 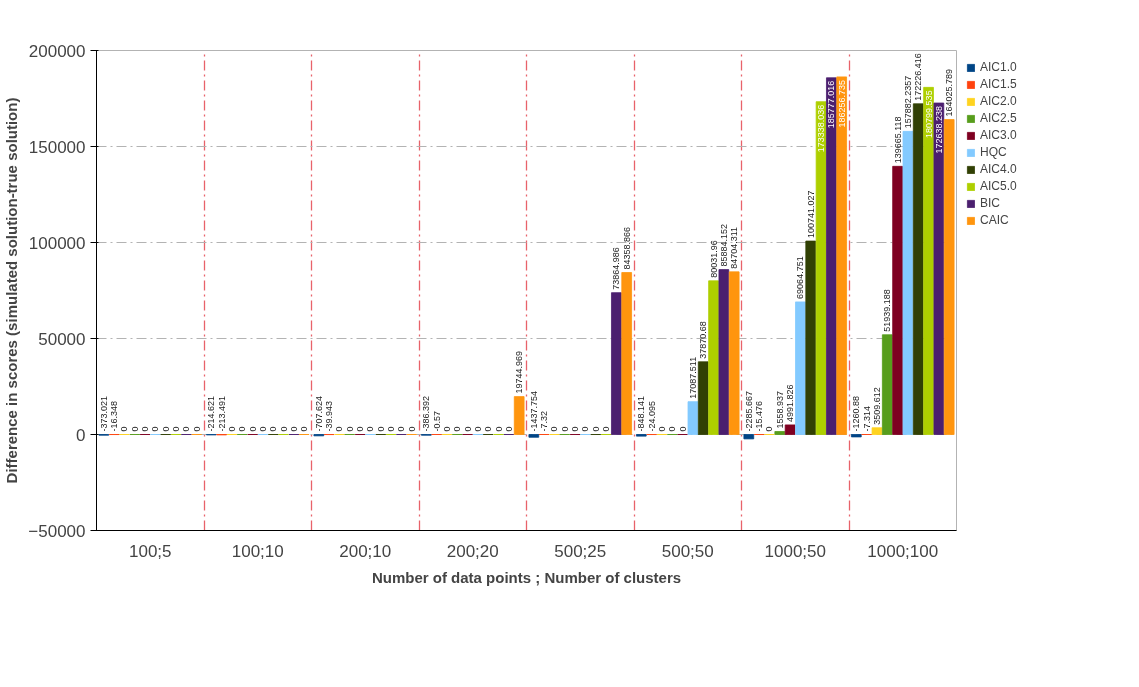 What do you see at coordinates (795, 551) in the screenshot?
I see `x-tick-label: 1000;50` at bounding box center [795, 551].